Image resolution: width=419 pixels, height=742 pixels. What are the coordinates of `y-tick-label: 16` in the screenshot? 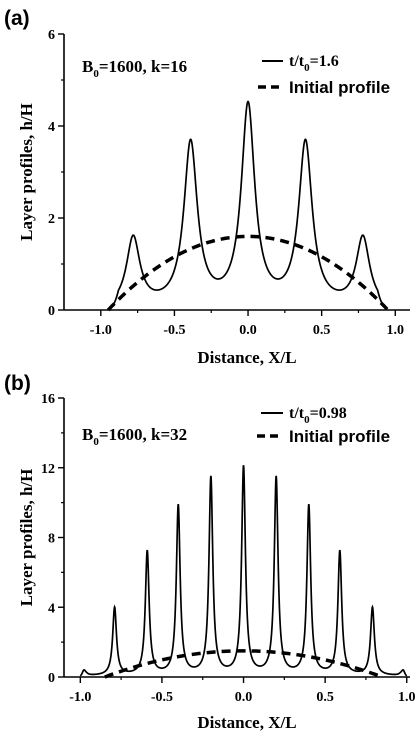 It's located at (48, 399).